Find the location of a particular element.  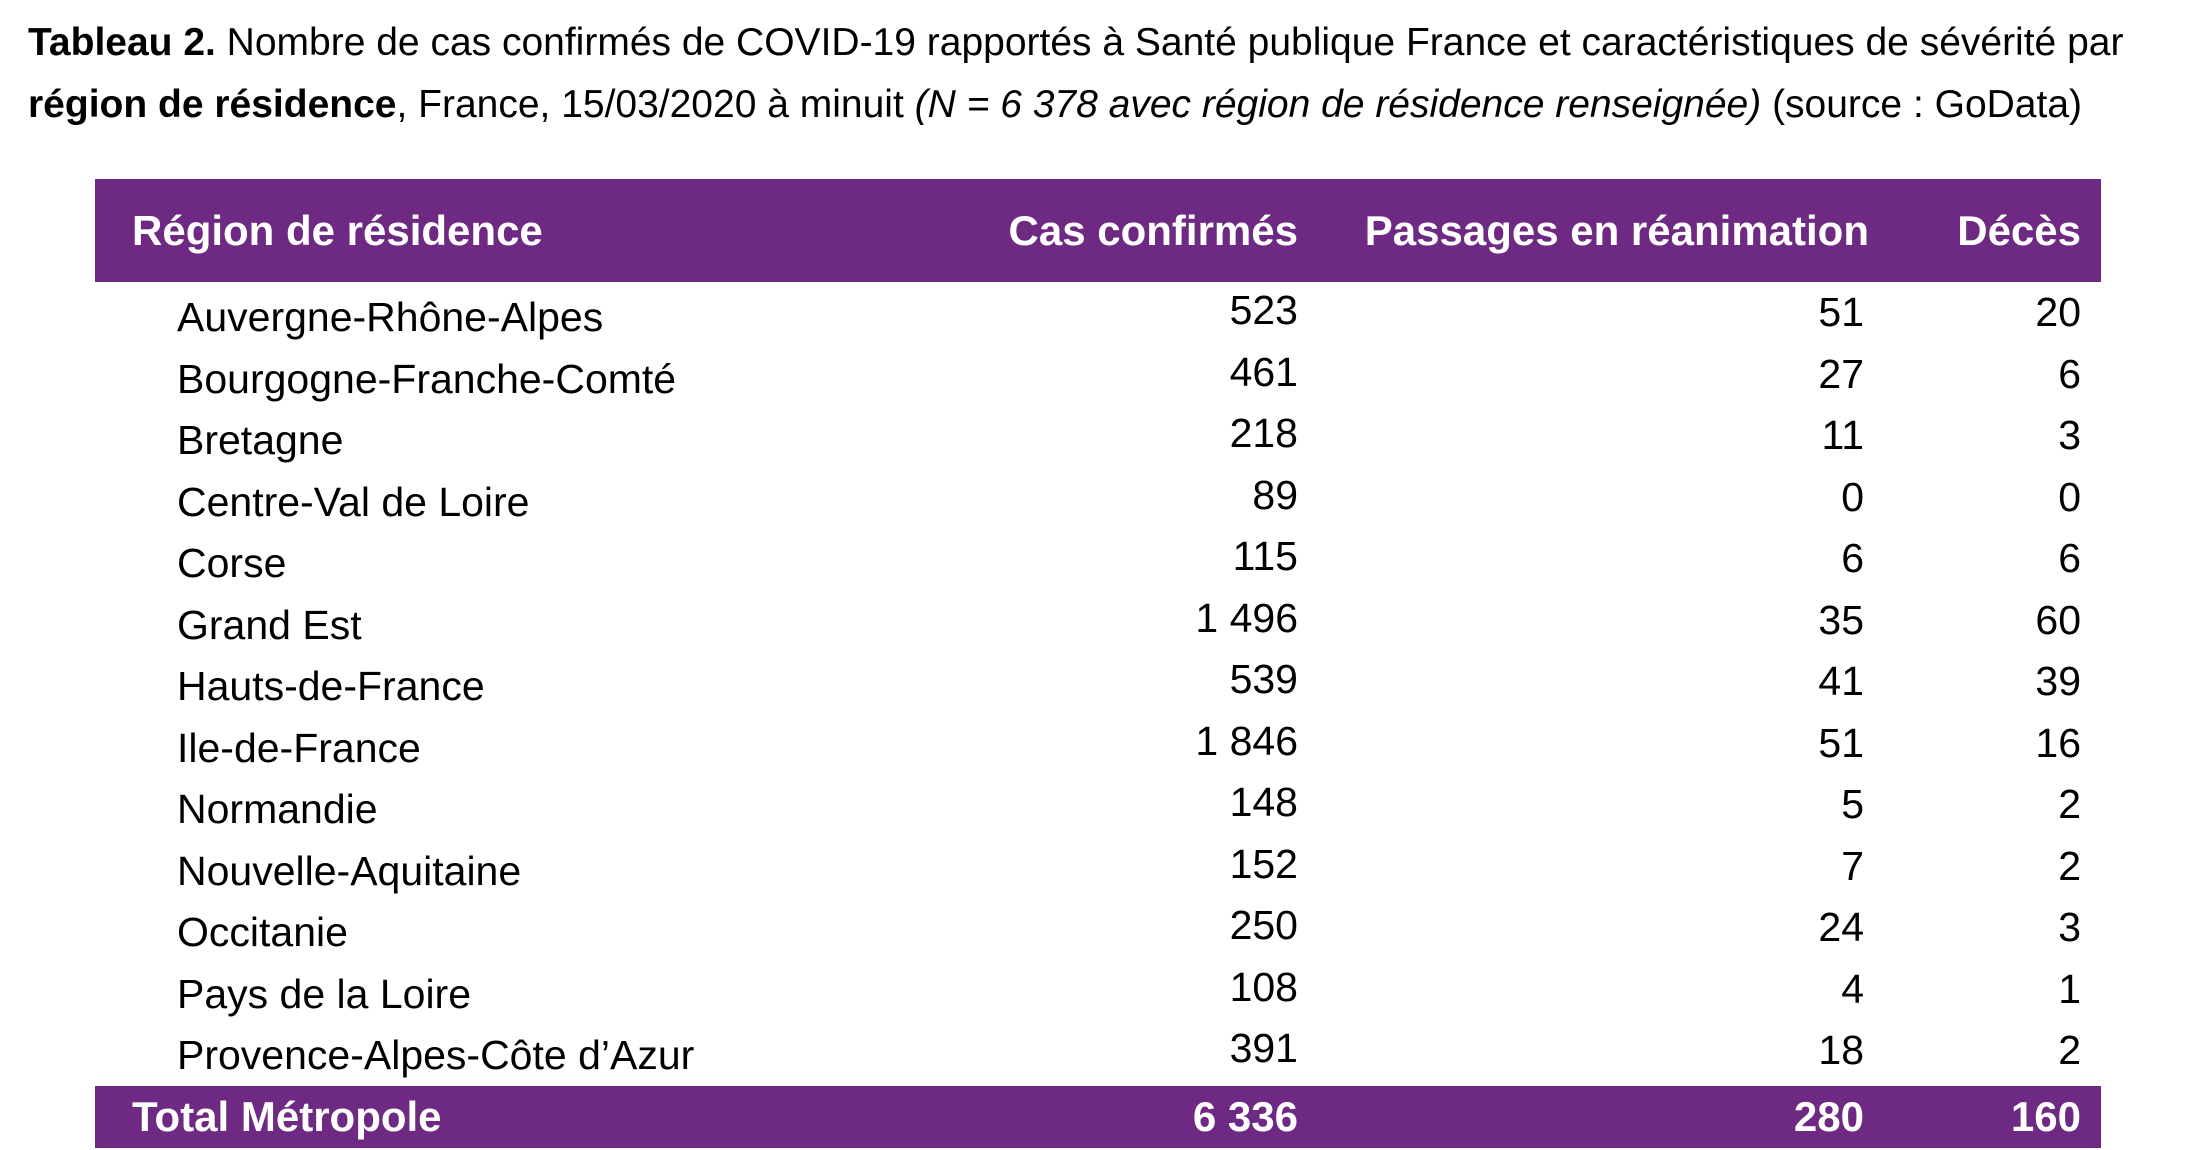

cell-reanimation: 35 is located at coordinates (1841, 619).